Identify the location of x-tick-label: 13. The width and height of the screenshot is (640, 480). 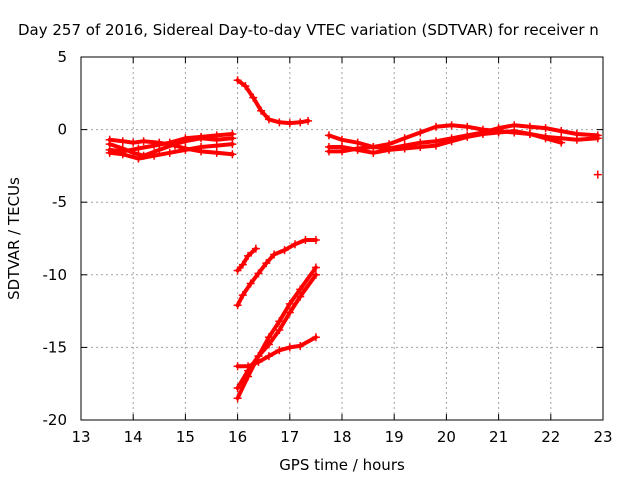
(80, 437).